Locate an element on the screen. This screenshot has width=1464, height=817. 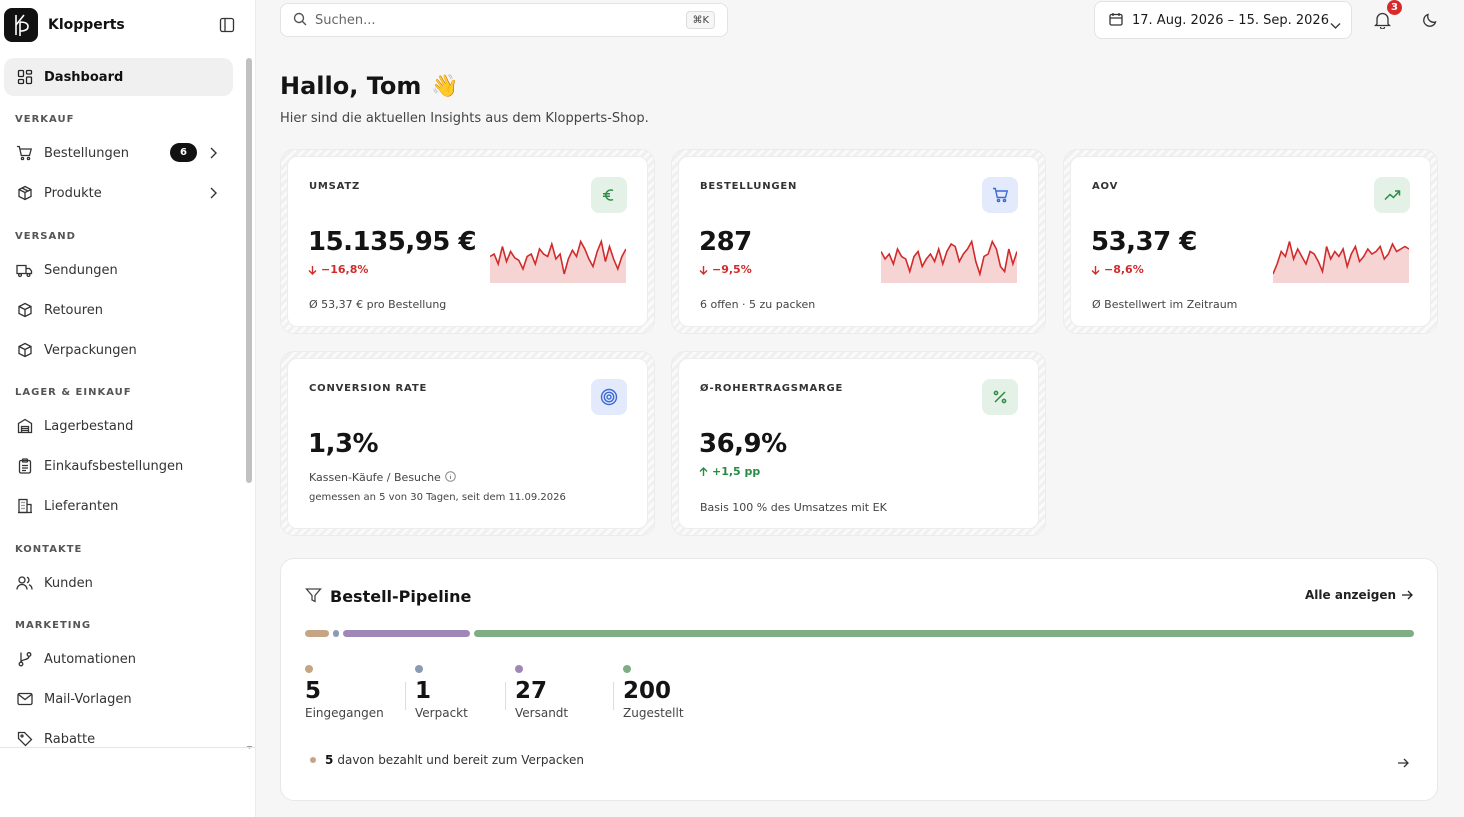
kpi-title: BESTELLUNGEN is located at coordinates (749, 186).